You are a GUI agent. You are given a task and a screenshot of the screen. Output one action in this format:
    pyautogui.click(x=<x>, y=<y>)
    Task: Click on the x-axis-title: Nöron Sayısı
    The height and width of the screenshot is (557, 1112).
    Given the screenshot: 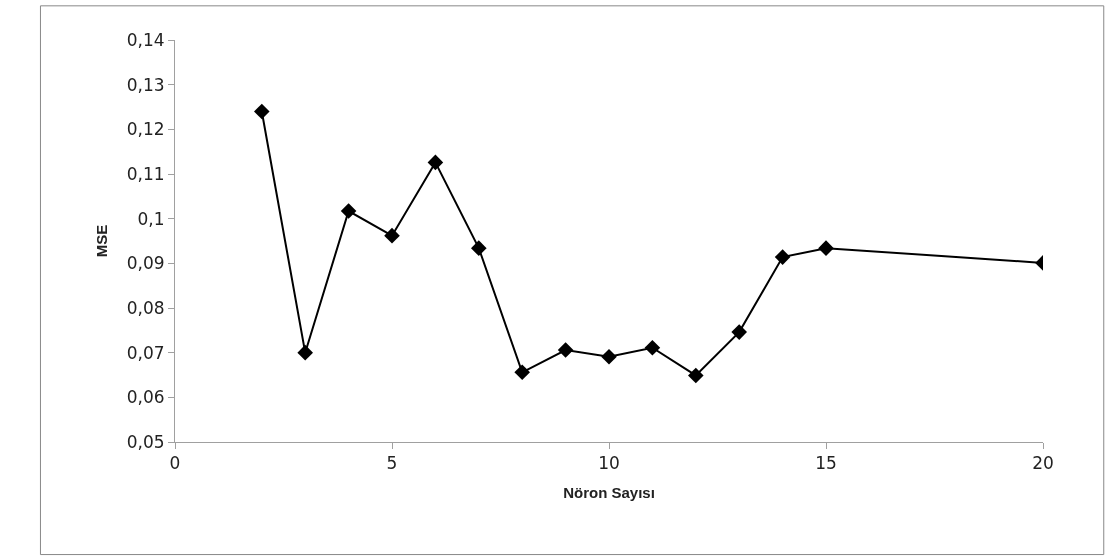 What is the action you would take?
    pyautogui.click(x=609, y=493)
    